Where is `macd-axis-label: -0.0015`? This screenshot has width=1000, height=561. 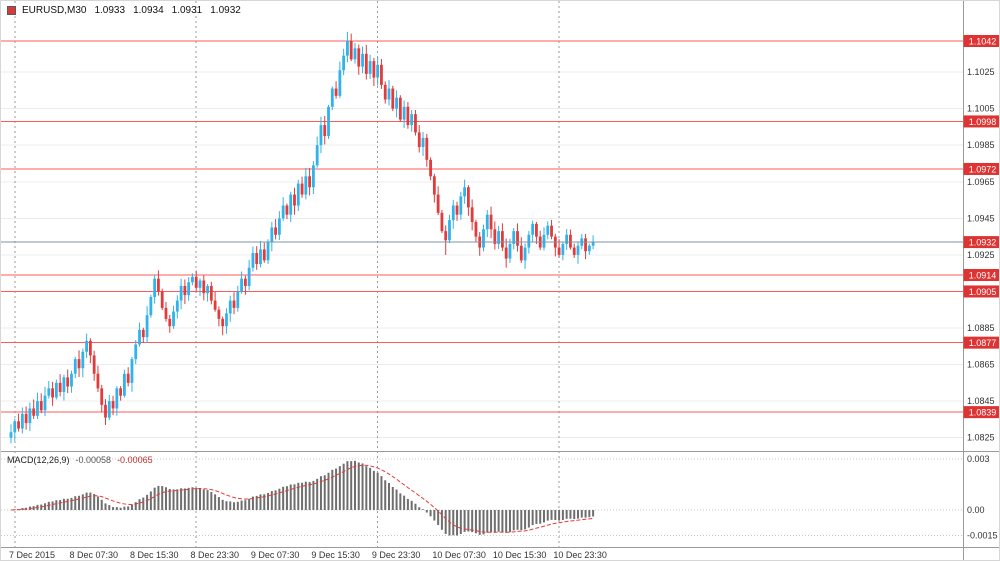 macd-axis-label: -0.0015 is located at coordinates (982, 536).